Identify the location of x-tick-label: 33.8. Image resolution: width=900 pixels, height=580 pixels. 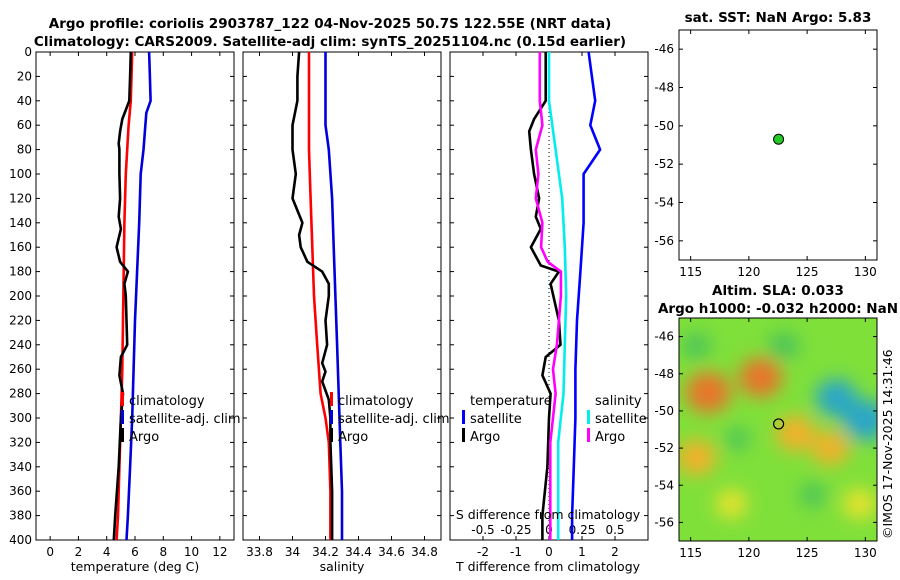
(259, 552).